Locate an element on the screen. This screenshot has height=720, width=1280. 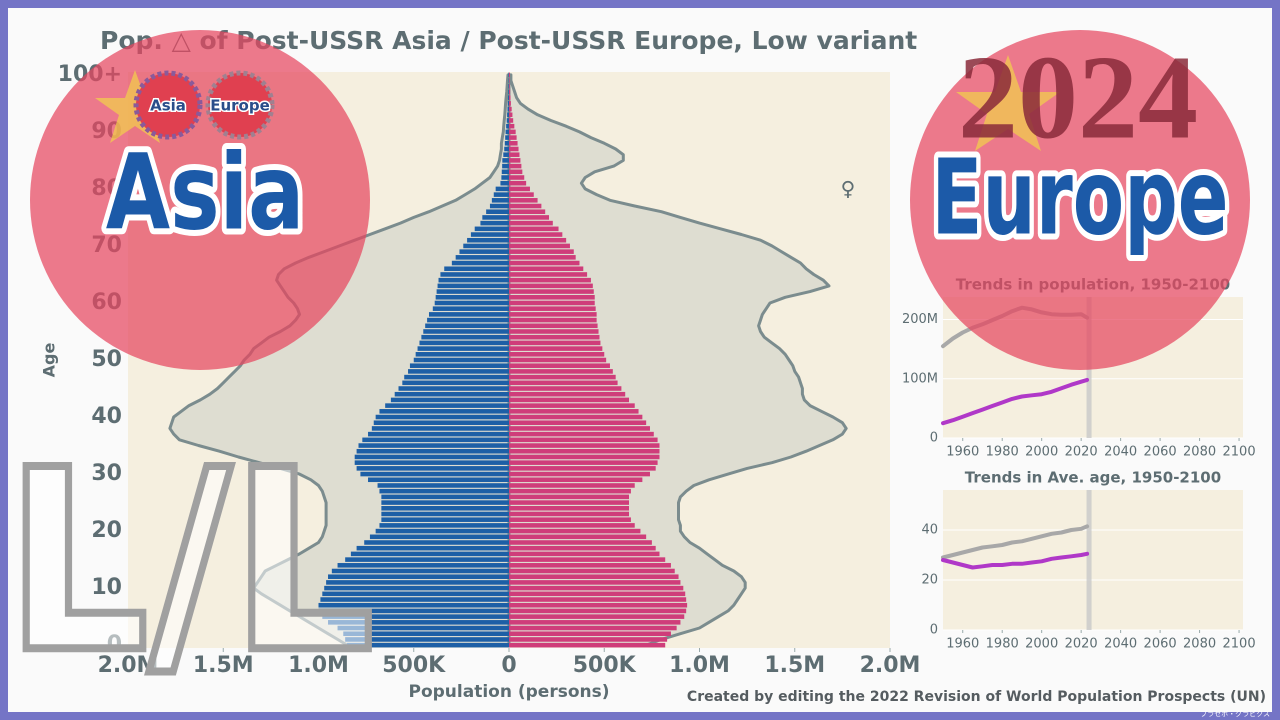
y-tick-label: 30 is located at coordinates (106, 473).